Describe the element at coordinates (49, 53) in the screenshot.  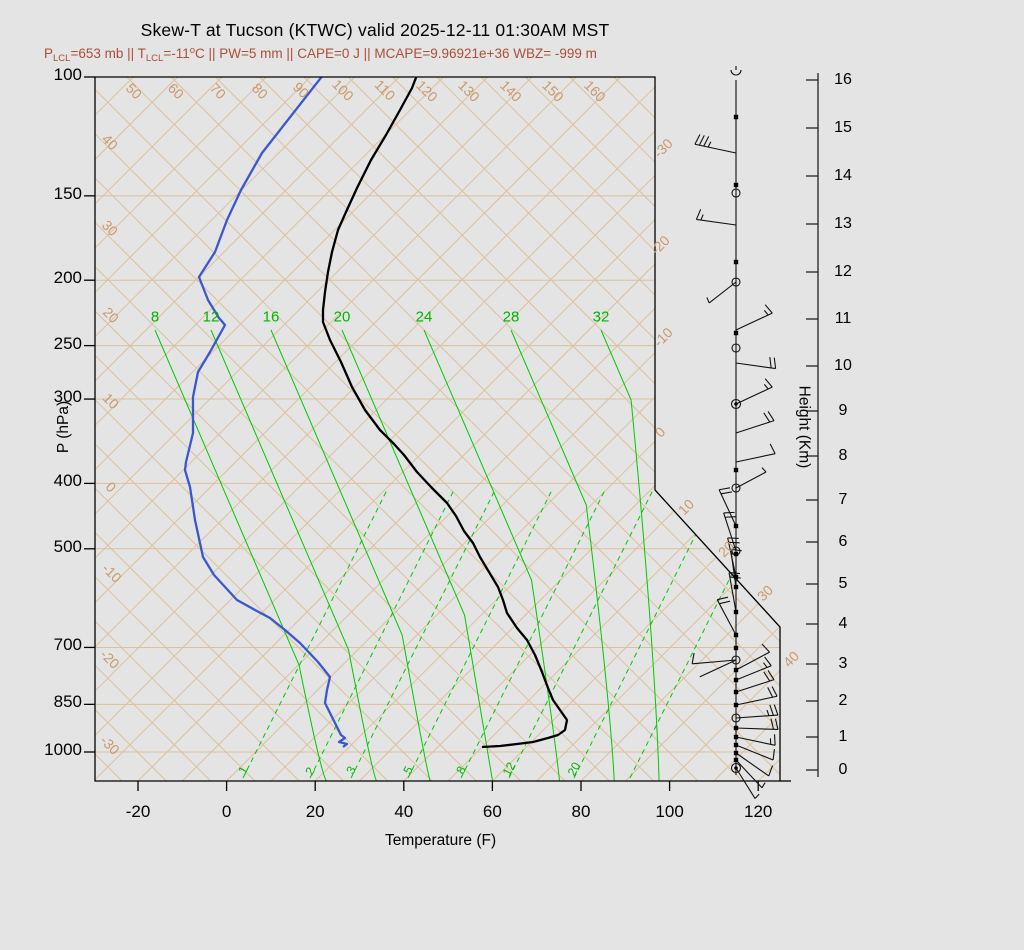
I see `subtitle-segment: P` at that location.